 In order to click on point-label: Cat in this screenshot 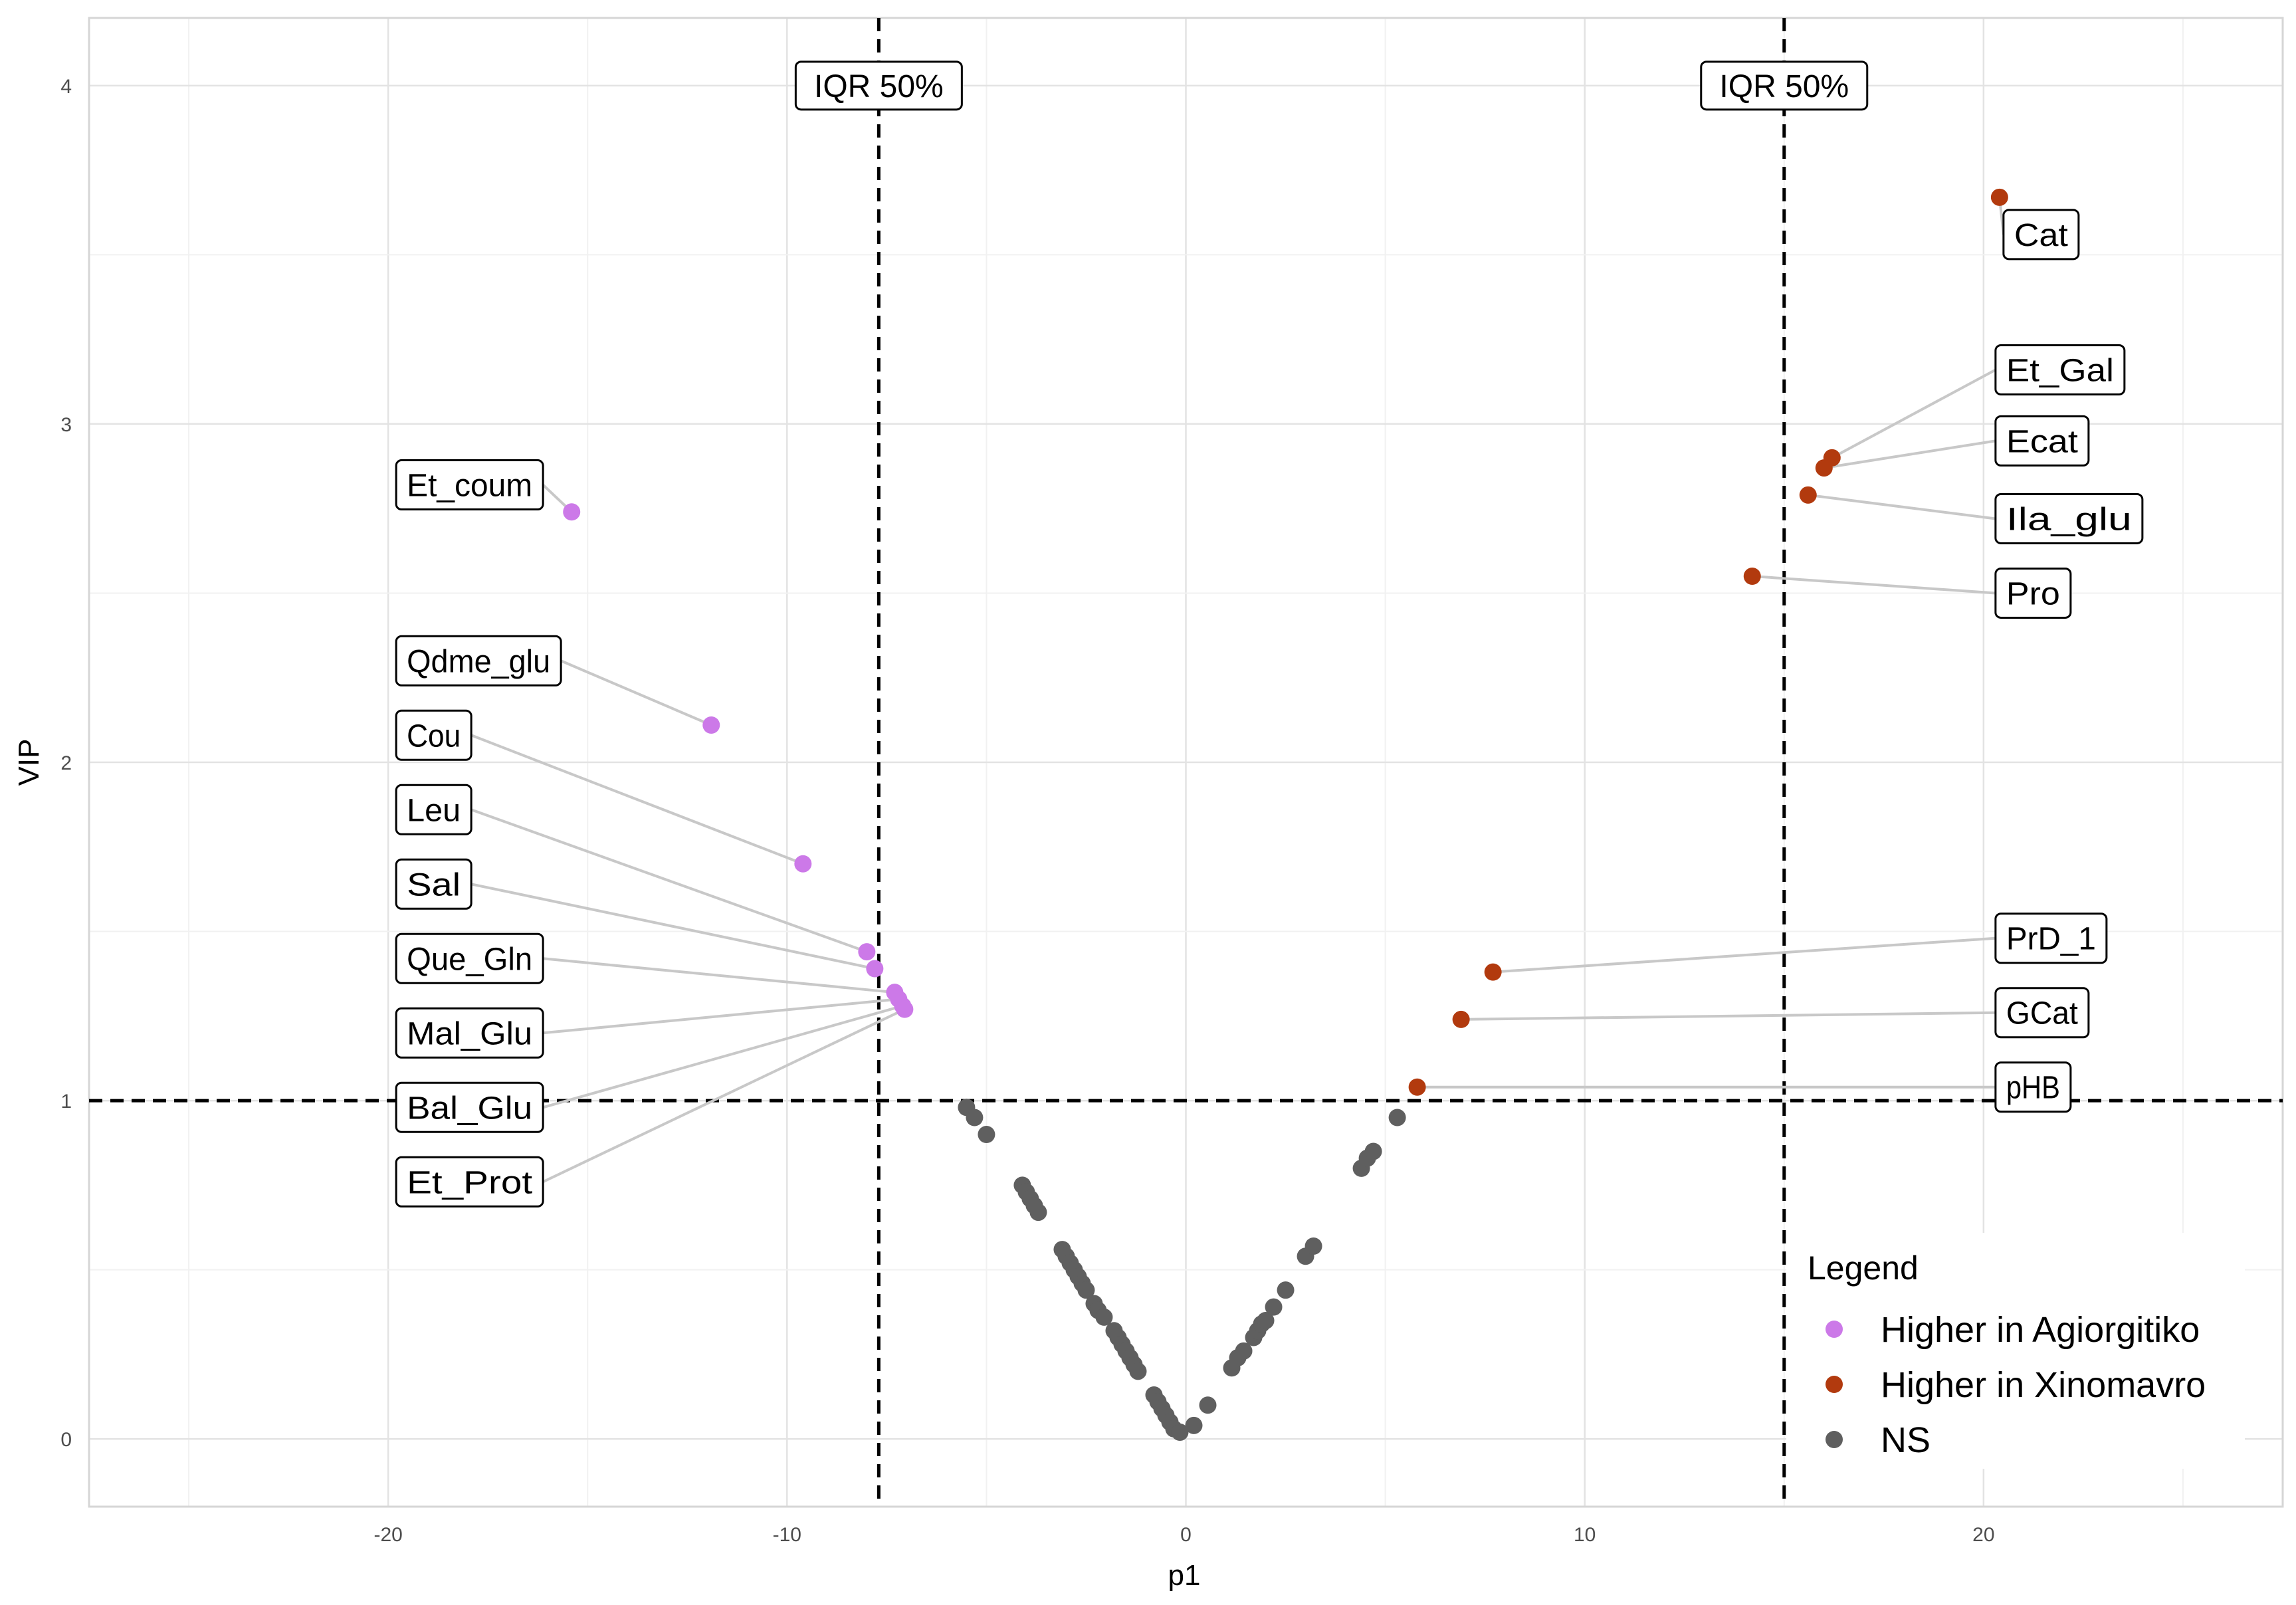, I will do `click(2041, 236)`.